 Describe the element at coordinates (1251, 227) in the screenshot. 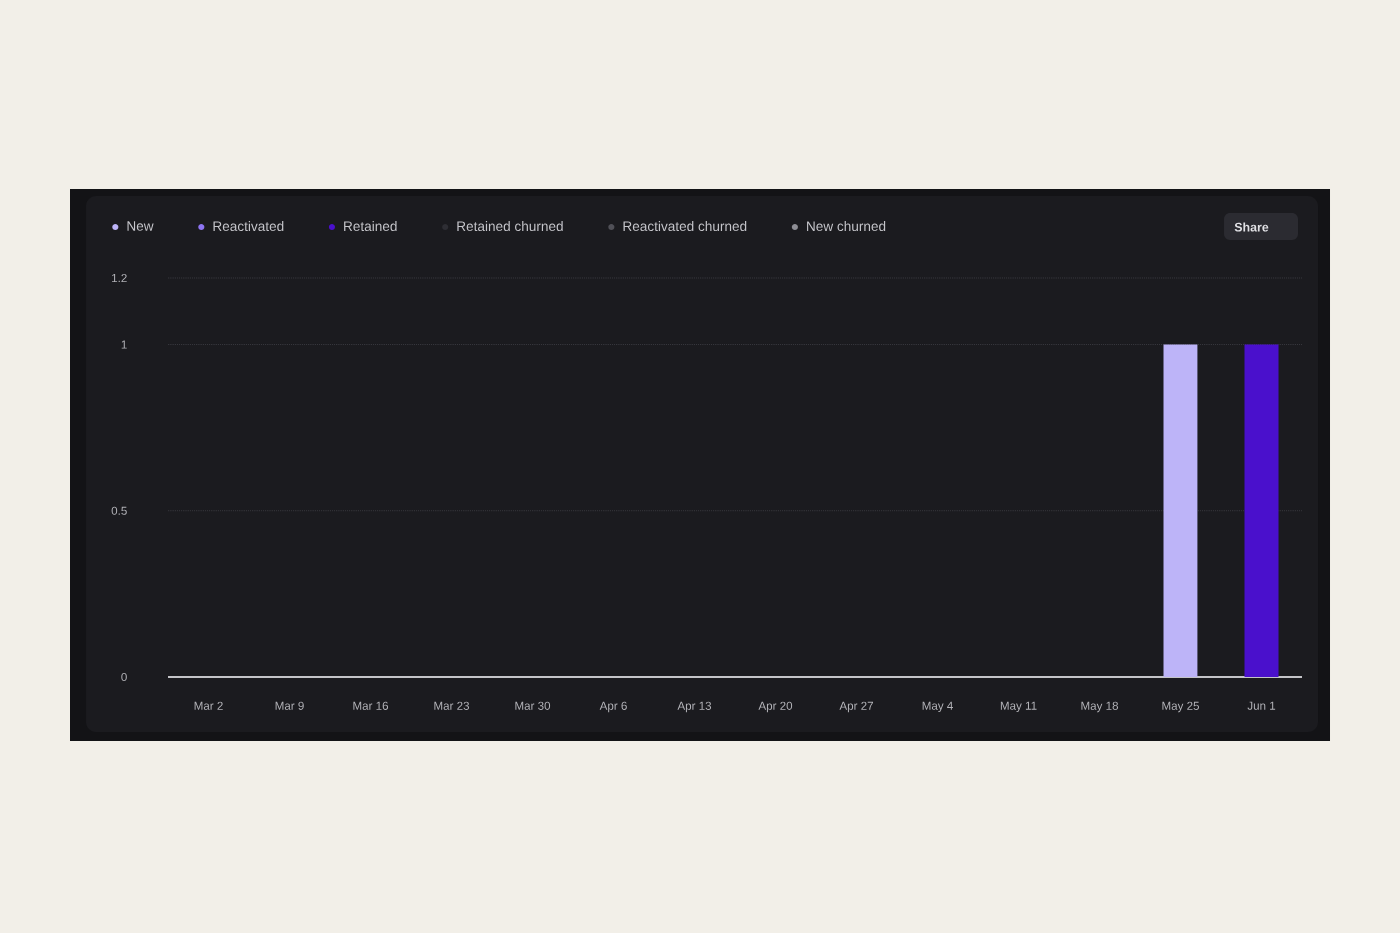

I see `text: Share` at that location.